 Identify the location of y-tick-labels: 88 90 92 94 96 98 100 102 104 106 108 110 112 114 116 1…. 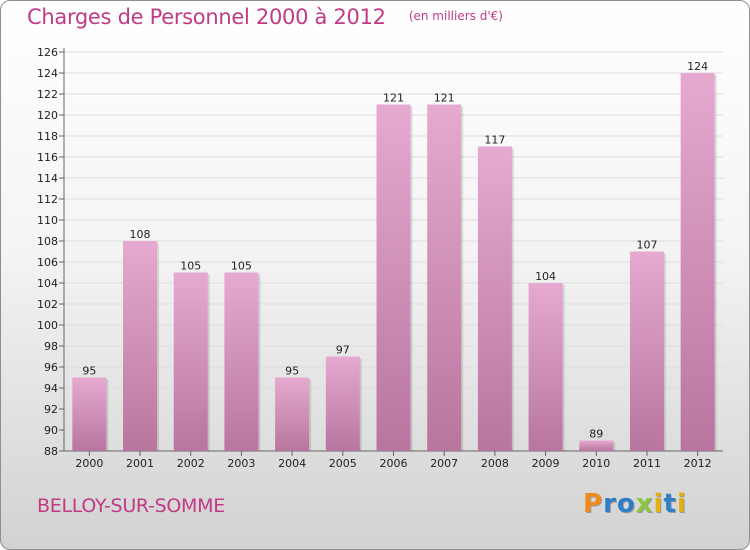
(47, 252).